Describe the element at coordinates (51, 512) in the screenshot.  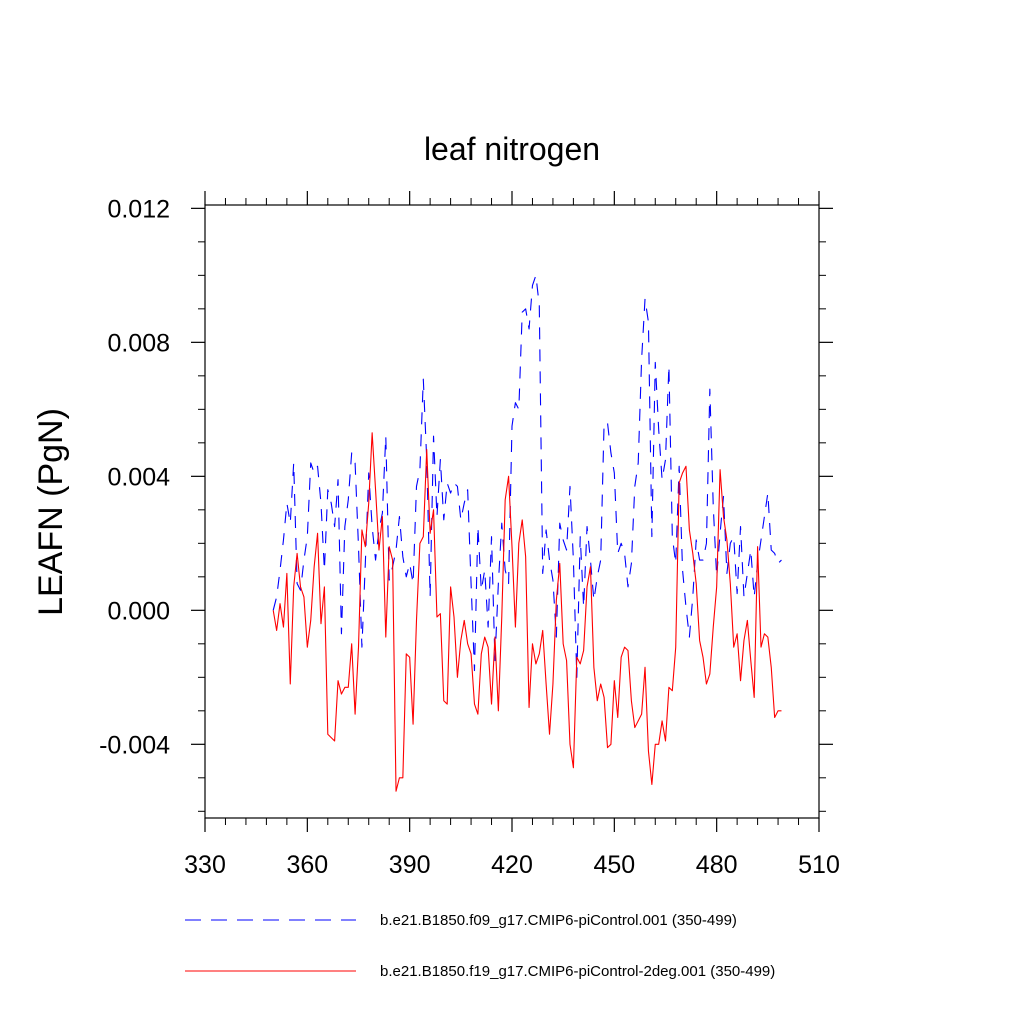
I see `y-axis-label: LEAFN (PgN)` at that location.